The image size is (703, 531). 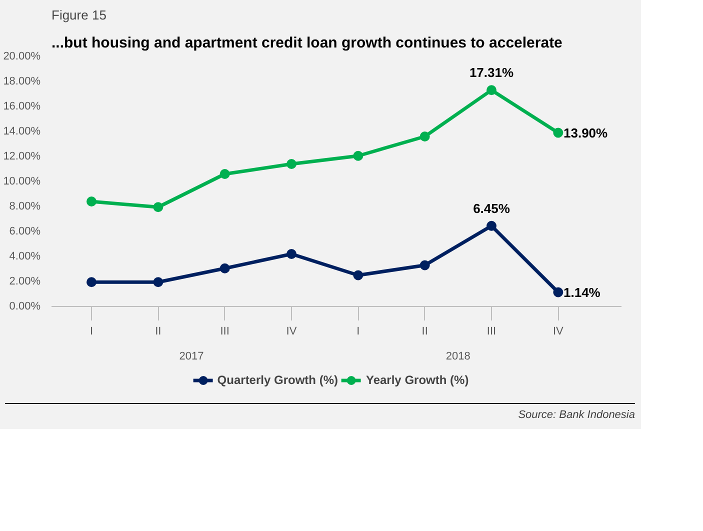 What do you see at coordinates (22, 156) in the screenshot?
I see `y-tick-label: 12.00%` at bounding box center [22, 156].